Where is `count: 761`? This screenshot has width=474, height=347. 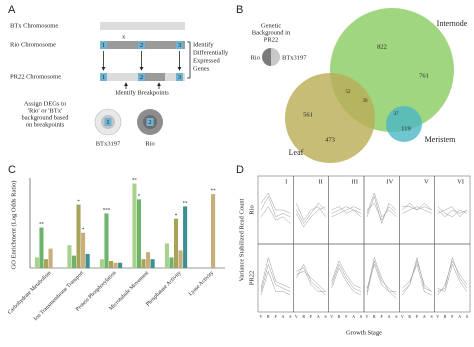 count: 761 is located at coordinates (424, 75).